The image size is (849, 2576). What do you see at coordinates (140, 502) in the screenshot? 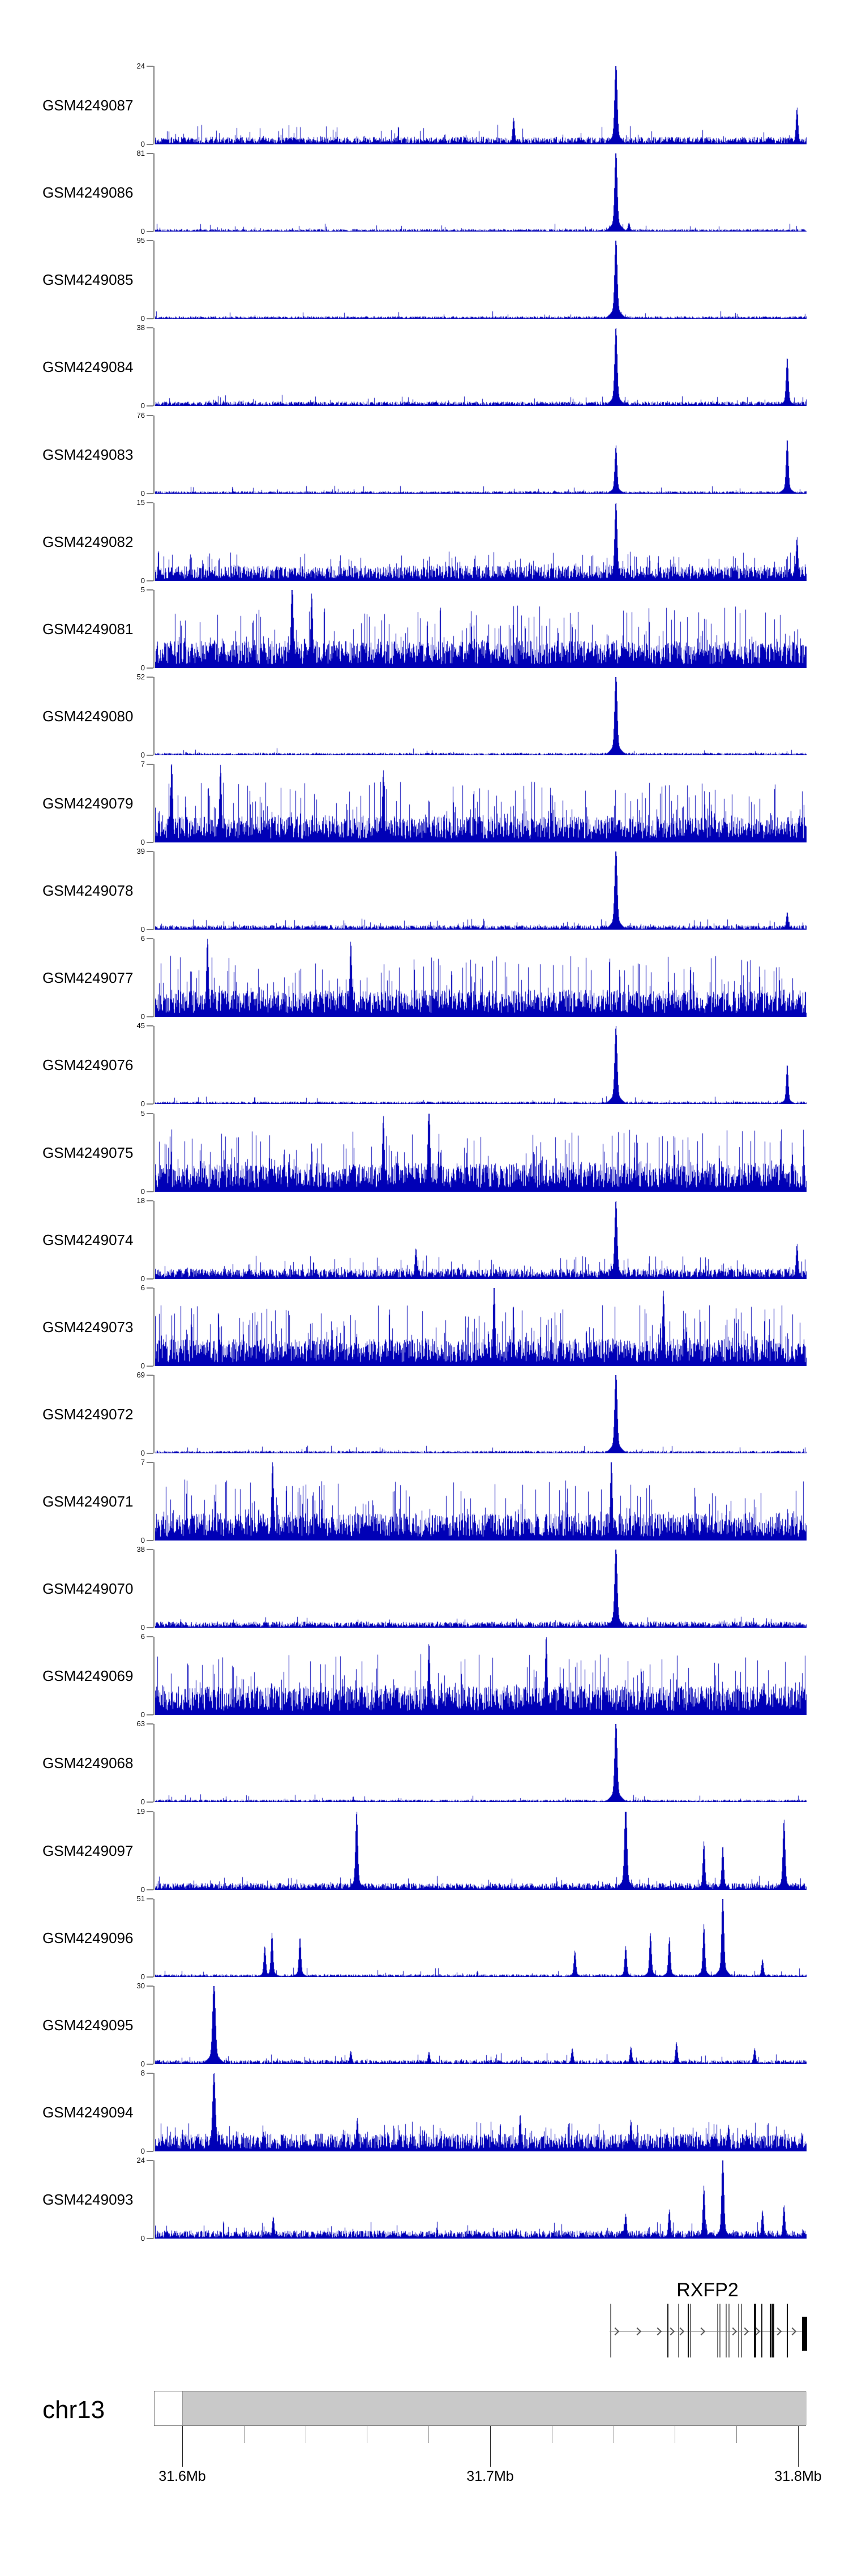
I see `track-ymax-label: 15` at bounding box center [140, 502].